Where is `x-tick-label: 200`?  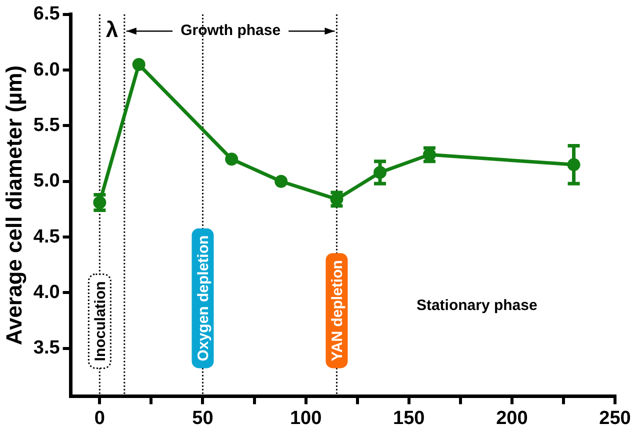 x-tick-label: 200 is located at coordinates (512, 418).